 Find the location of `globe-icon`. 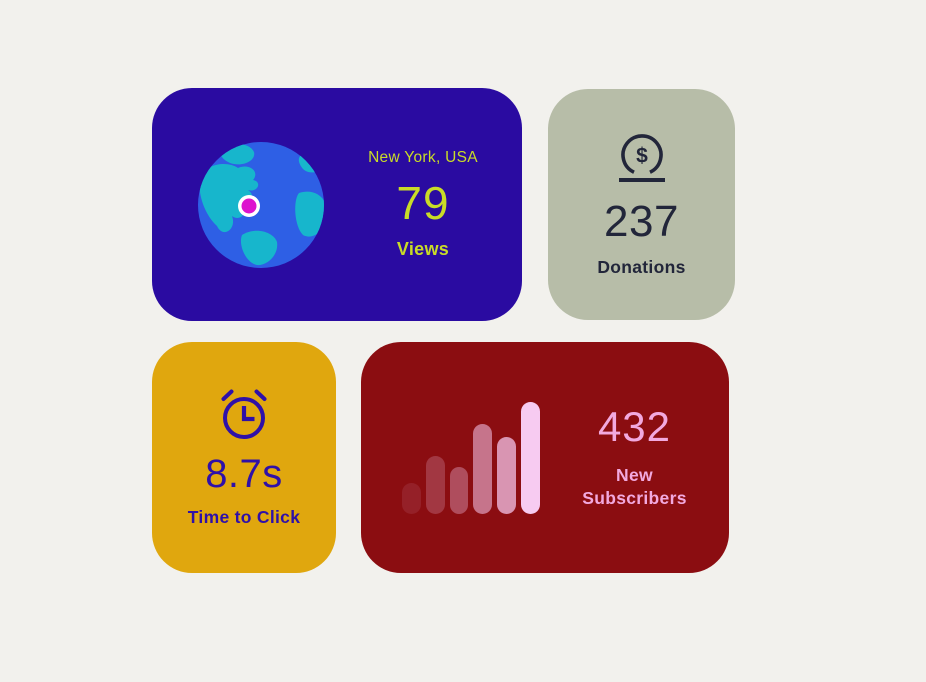

globe-icon is located at coordinates (261, 204).